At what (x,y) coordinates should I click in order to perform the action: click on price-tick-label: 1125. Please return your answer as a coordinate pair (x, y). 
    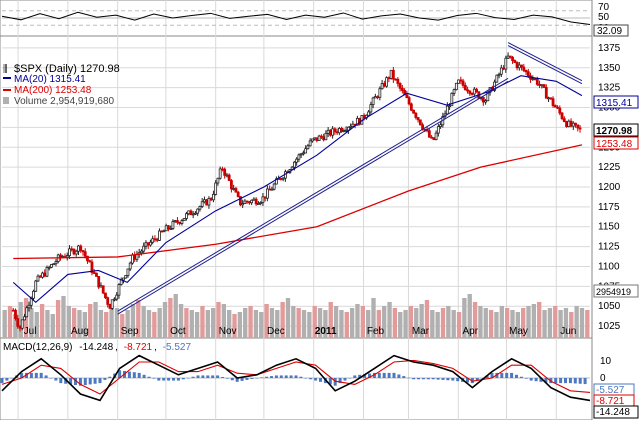
    Looking at the image, I should click on (609, 247).